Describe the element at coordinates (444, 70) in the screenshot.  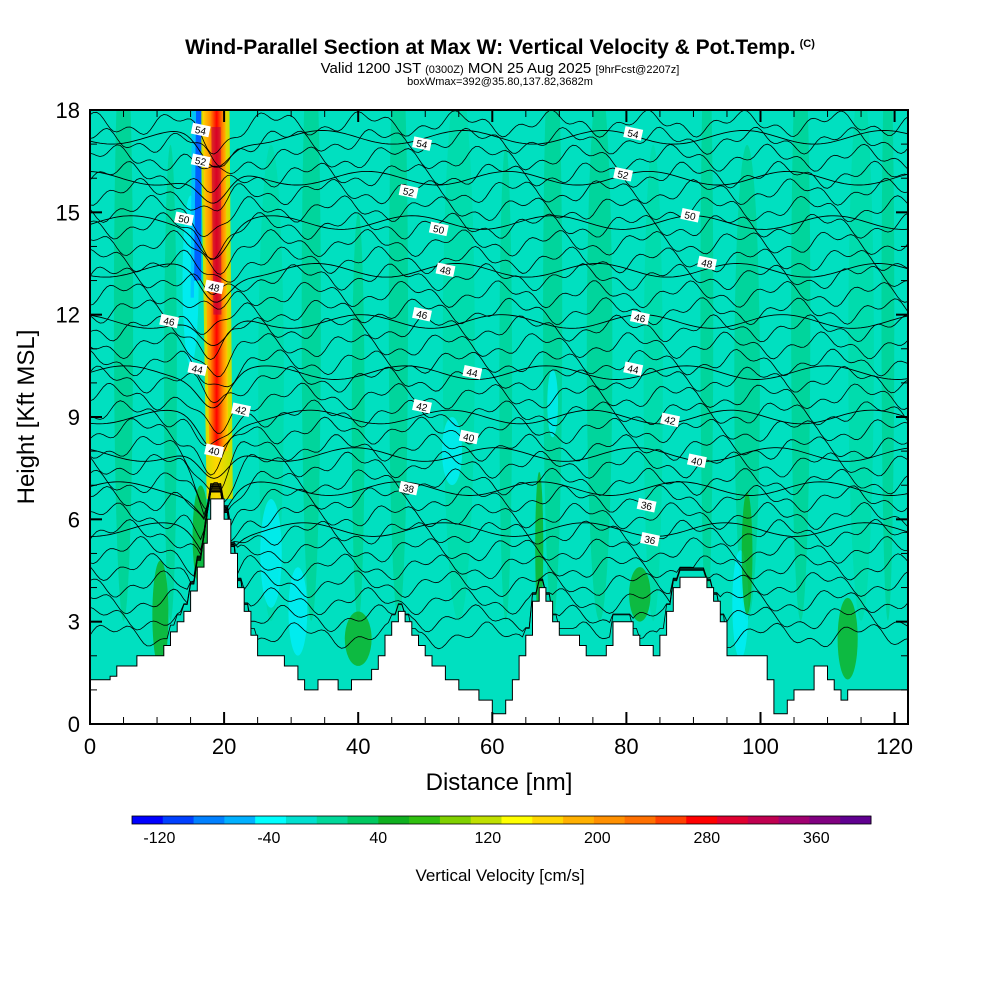
I see `valid-utc: (0300Z)` at that location.